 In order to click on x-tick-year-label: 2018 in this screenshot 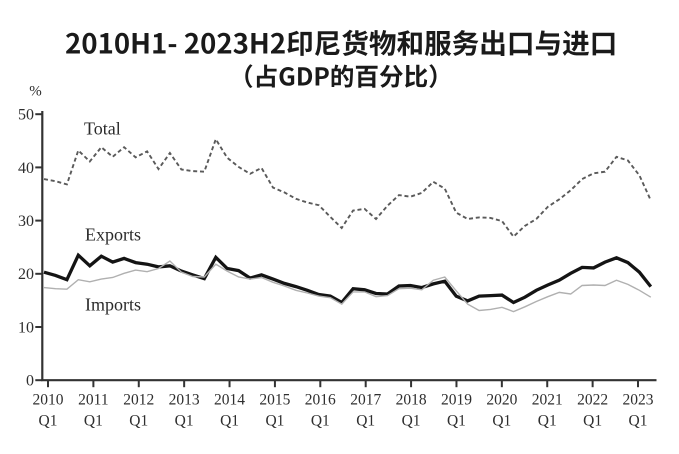, I will do `click(411, 400)`.